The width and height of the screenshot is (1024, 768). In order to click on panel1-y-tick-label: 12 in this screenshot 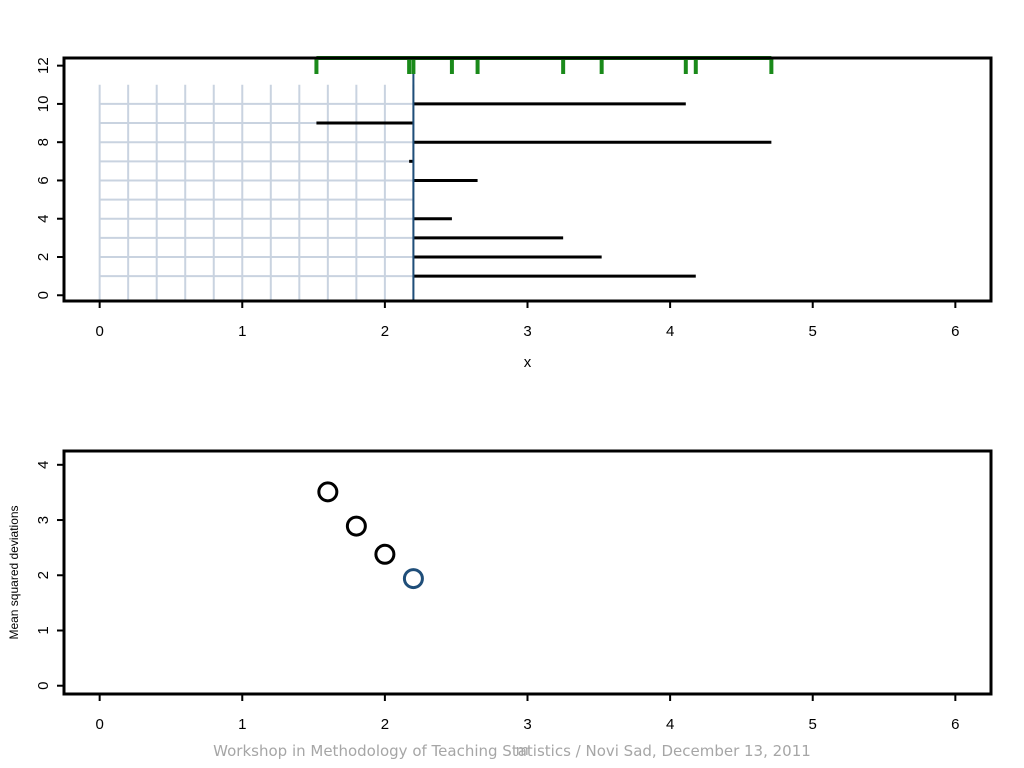, I will do `click(43, 65)`.